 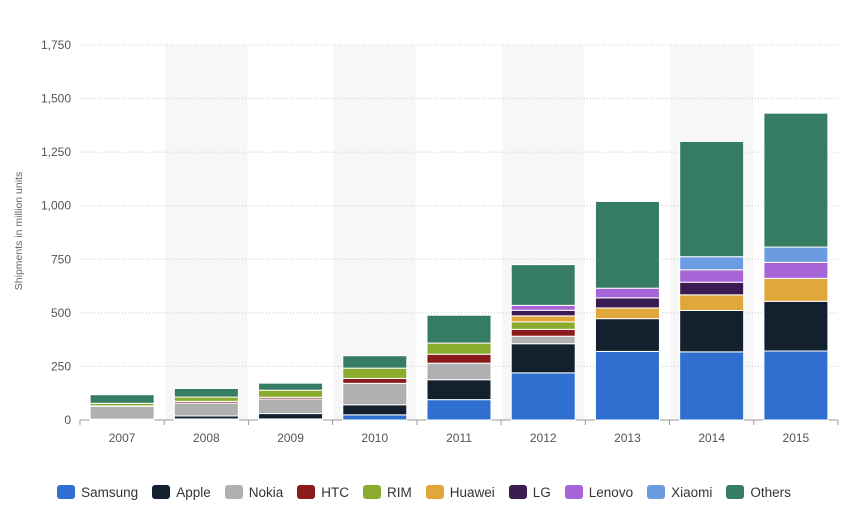 I want to click on bar-others-2014, so click(x=712, y=199).